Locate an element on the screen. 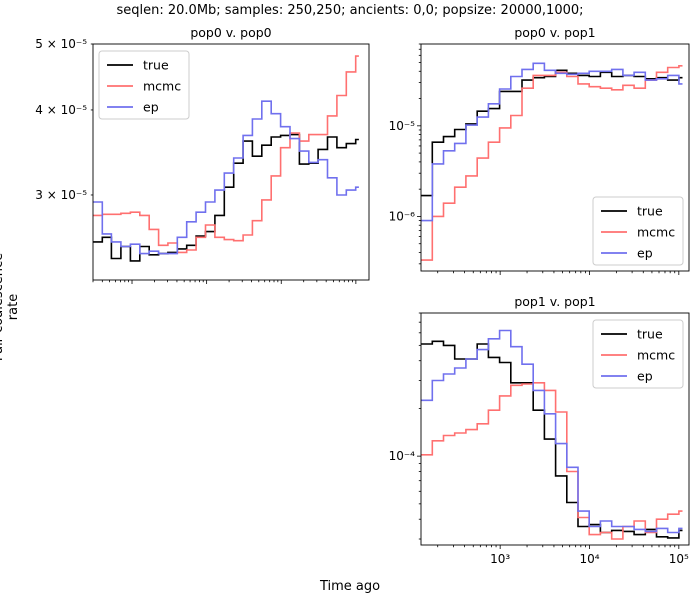 The image size is (700, 600). y-tick-label: 3 × 10⁻⁵ is located at coordinates (61, 195).